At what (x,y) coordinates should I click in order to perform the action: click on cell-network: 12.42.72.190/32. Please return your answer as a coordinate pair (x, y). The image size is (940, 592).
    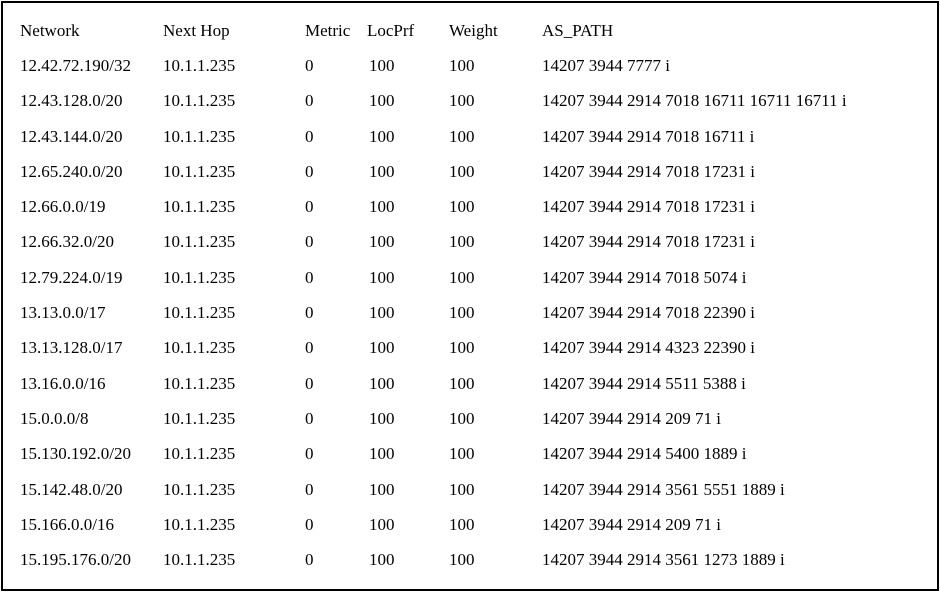
    Looking at the image, I should click on (75, 65).